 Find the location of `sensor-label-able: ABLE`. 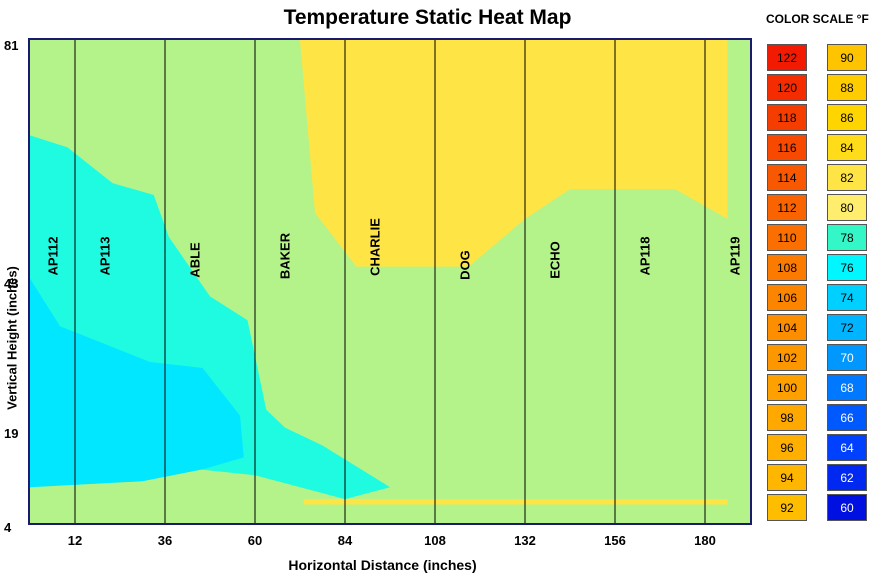

sensor-label-able: ABLE is located at coordinates (195, 260).